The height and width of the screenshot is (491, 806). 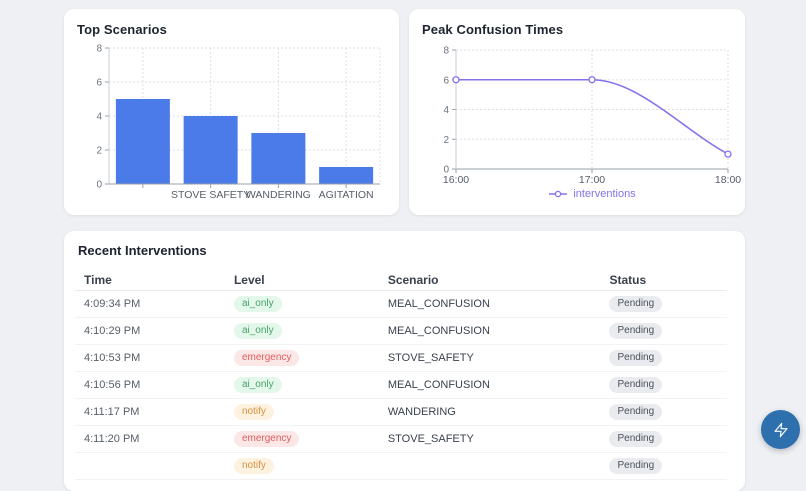 What do you see at coordinates (142, 250) in the screenshot?
I see `panel-title: Recent Interventions` at bounding box center [142, 250].